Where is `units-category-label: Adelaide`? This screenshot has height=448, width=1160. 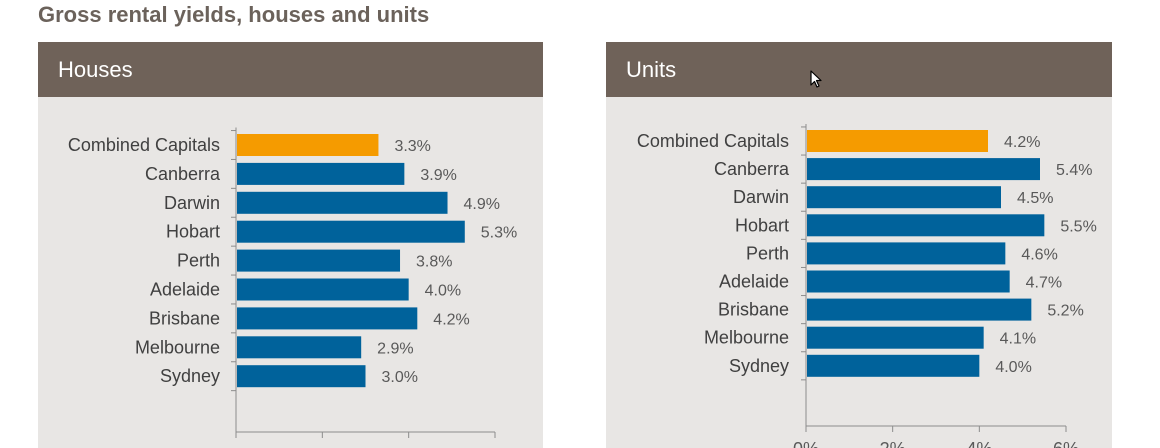
units-category-label: Adelaide is located at coordinates (754, 282).